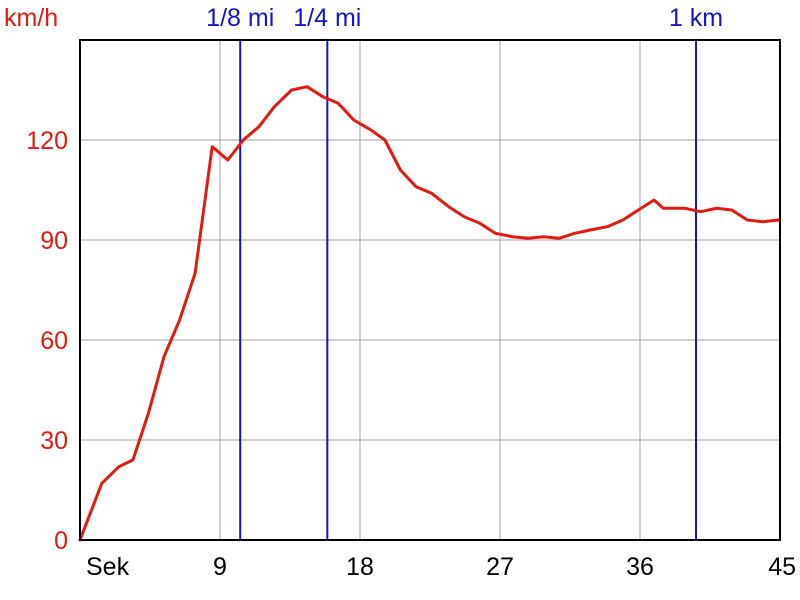 This screenshot has width=800, height=600. What do you see at coordinates (500, 567) in the screenshot?
I see `x-tick-label-2: 27` at bounding box center [500, 567].